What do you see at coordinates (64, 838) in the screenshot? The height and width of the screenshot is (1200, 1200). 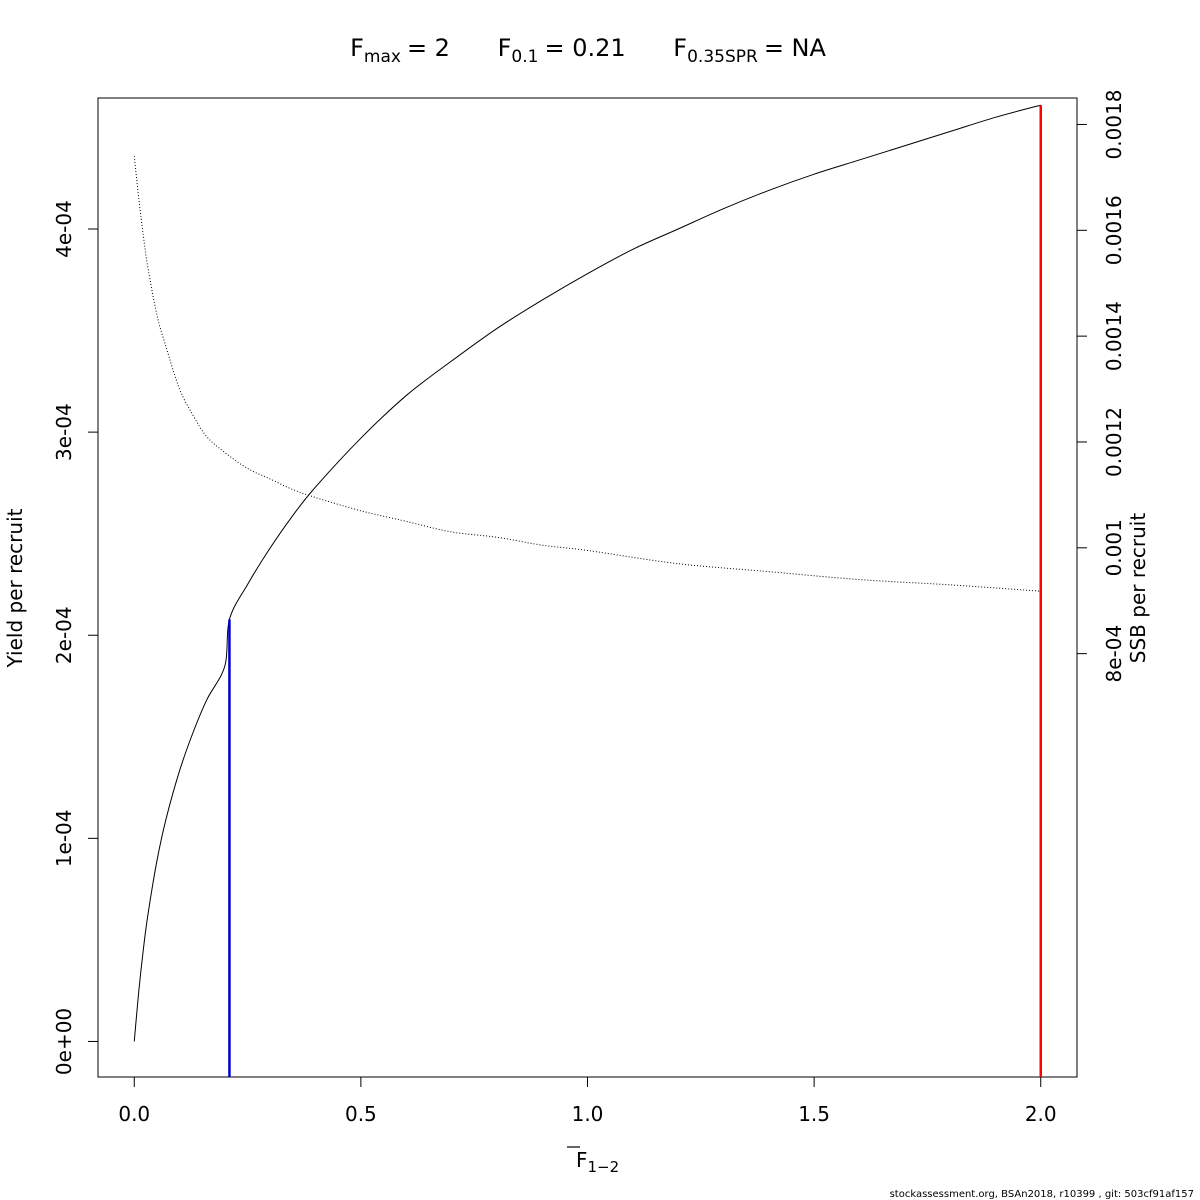 I see `y-tick-label: 1e-04` at bounding box center [64, 838].